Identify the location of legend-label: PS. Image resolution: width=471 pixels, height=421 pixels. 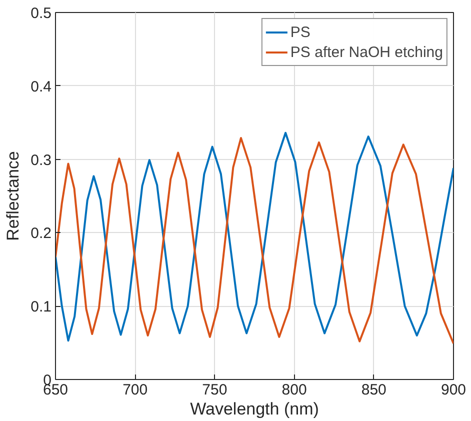
(300, 32).